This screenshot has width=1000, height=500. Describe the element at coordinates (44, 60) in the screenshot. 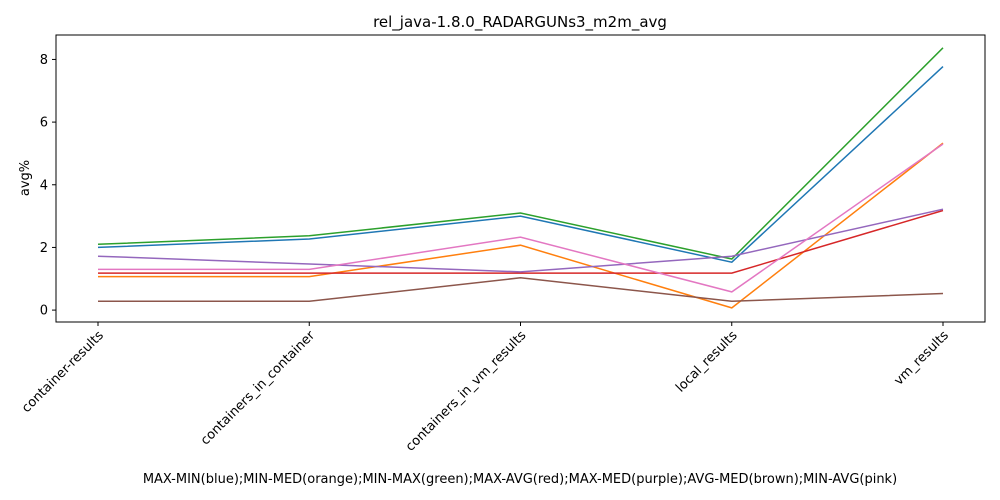

I see `y-tick-label: 8` at that location.